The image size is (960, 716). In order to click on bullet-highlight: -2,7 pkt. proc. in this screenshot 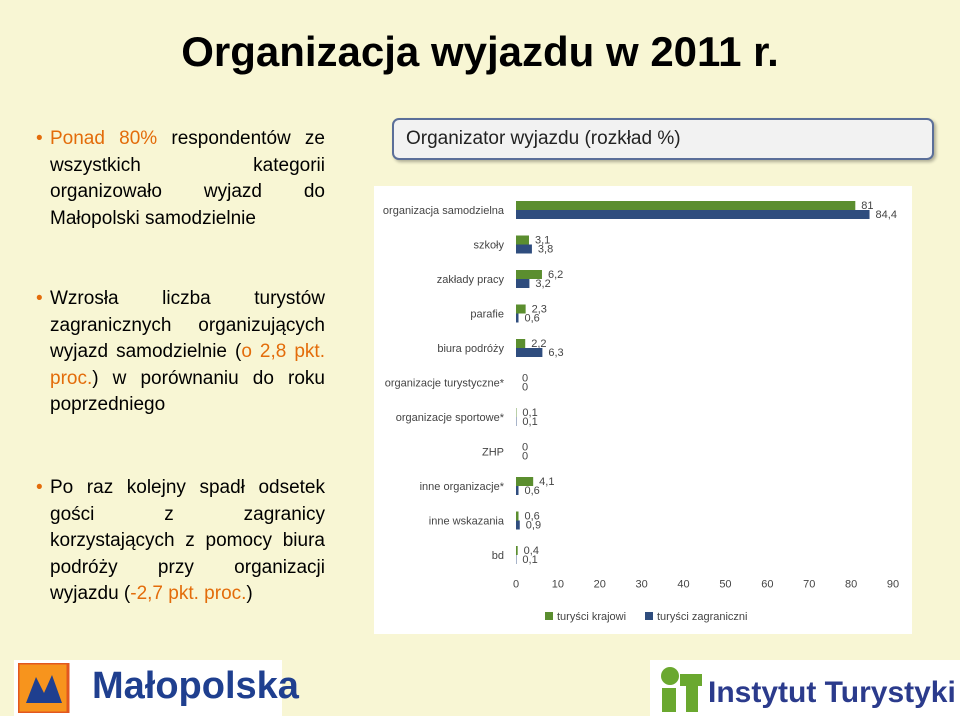, I will do `click(188, 593)`.